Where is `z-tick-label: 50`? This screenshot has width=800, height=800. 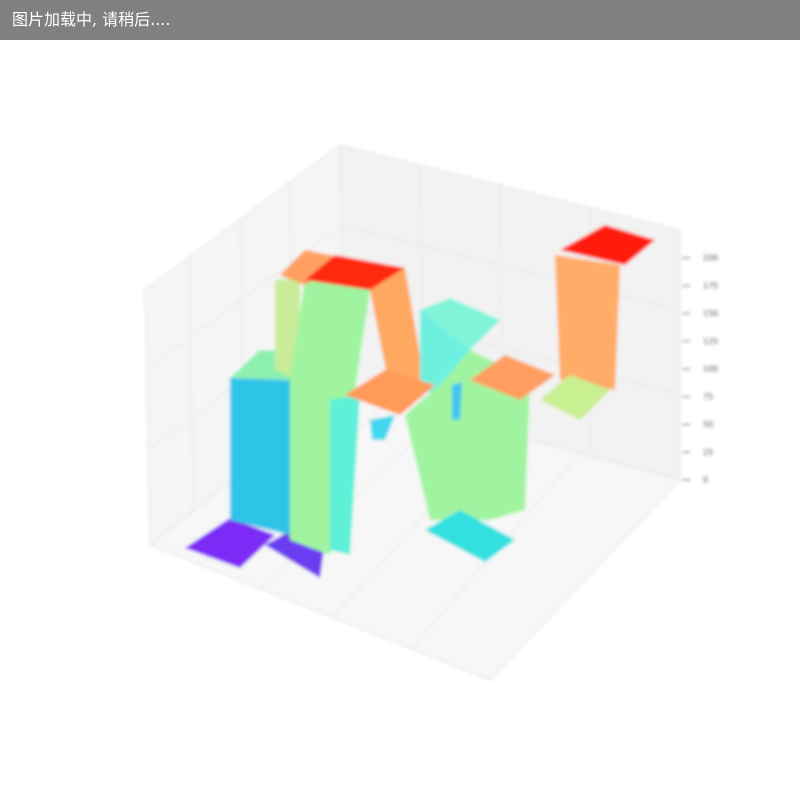 z-tick-label: 50 is located at coordinates (708, 424).